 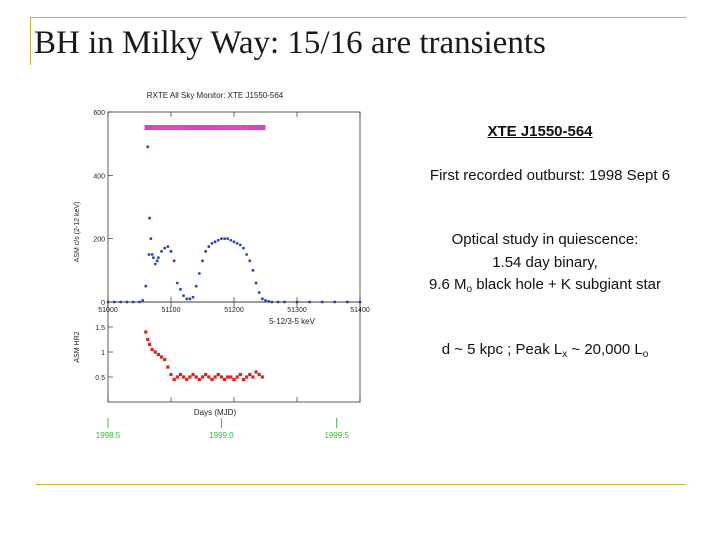 What do you see at coordinates (545, 239) in the screenshot?
I see `optical-study-line: Optical study in quiescence:` at bounding box center [545, 239].